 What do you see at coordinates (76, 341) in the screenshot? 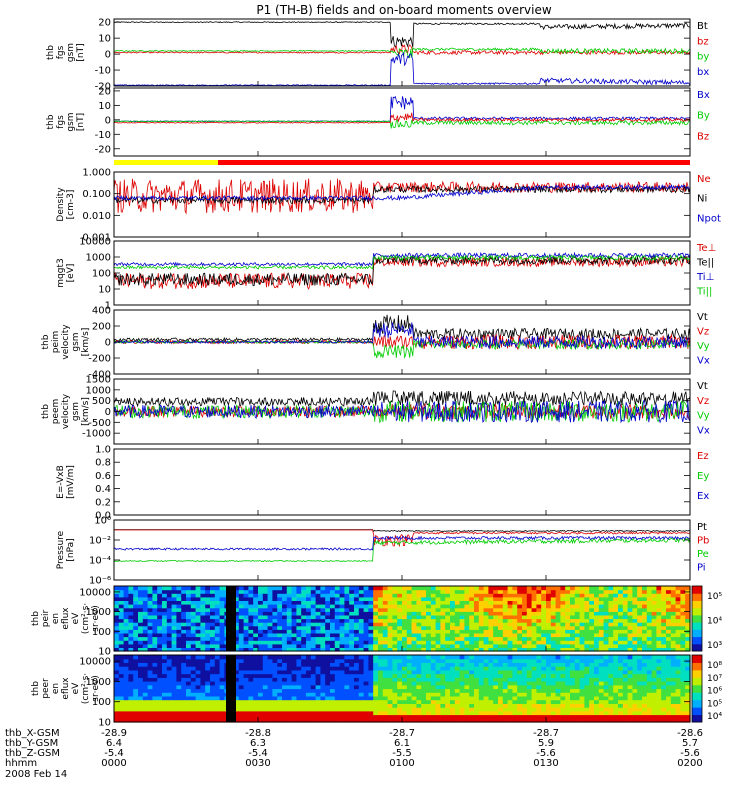
I see `y-axis-label: gsm` at bounding box center [76, 341].